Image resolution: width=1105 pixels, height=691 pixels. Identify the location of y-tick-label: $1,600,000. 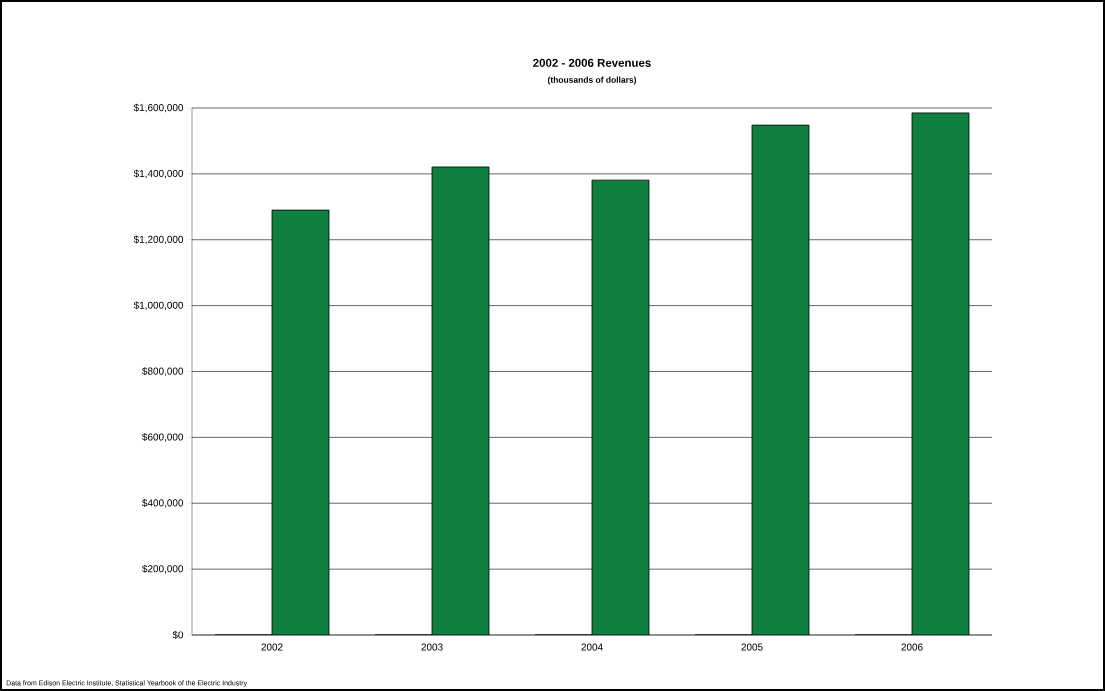
(158, 108).